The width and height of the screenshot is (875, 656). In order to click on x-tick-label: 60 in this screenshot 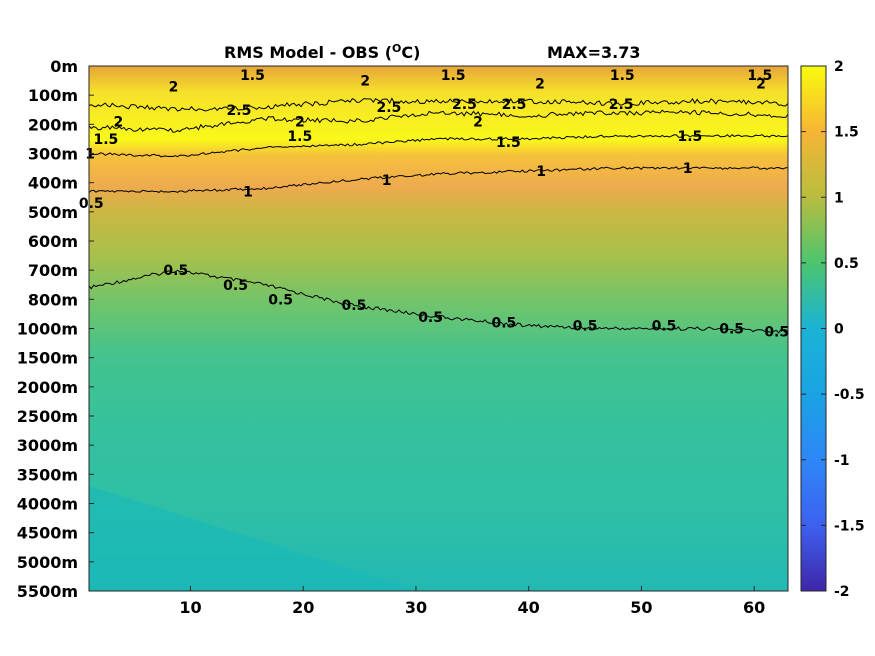, I will do `click(754, 607)`.